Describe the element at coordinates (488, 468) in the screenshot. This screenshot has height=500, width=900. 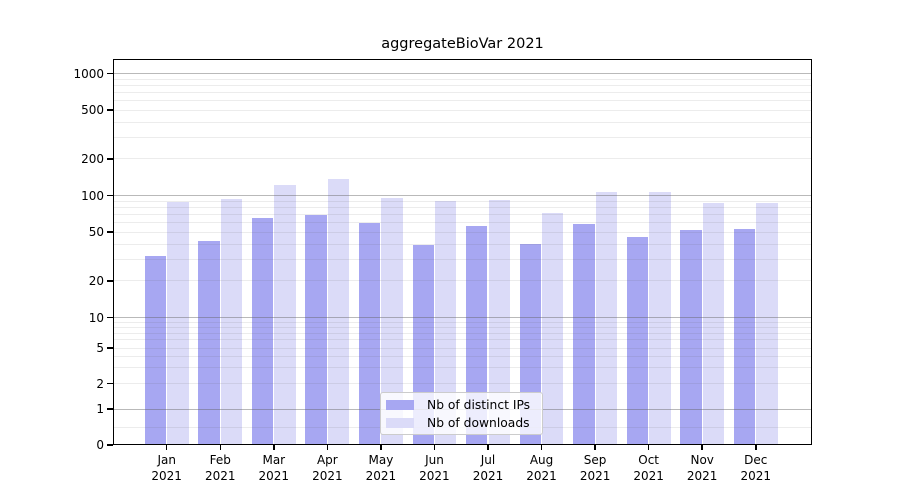
I see `x-axis-tick-label: Jul 2021` at that location.